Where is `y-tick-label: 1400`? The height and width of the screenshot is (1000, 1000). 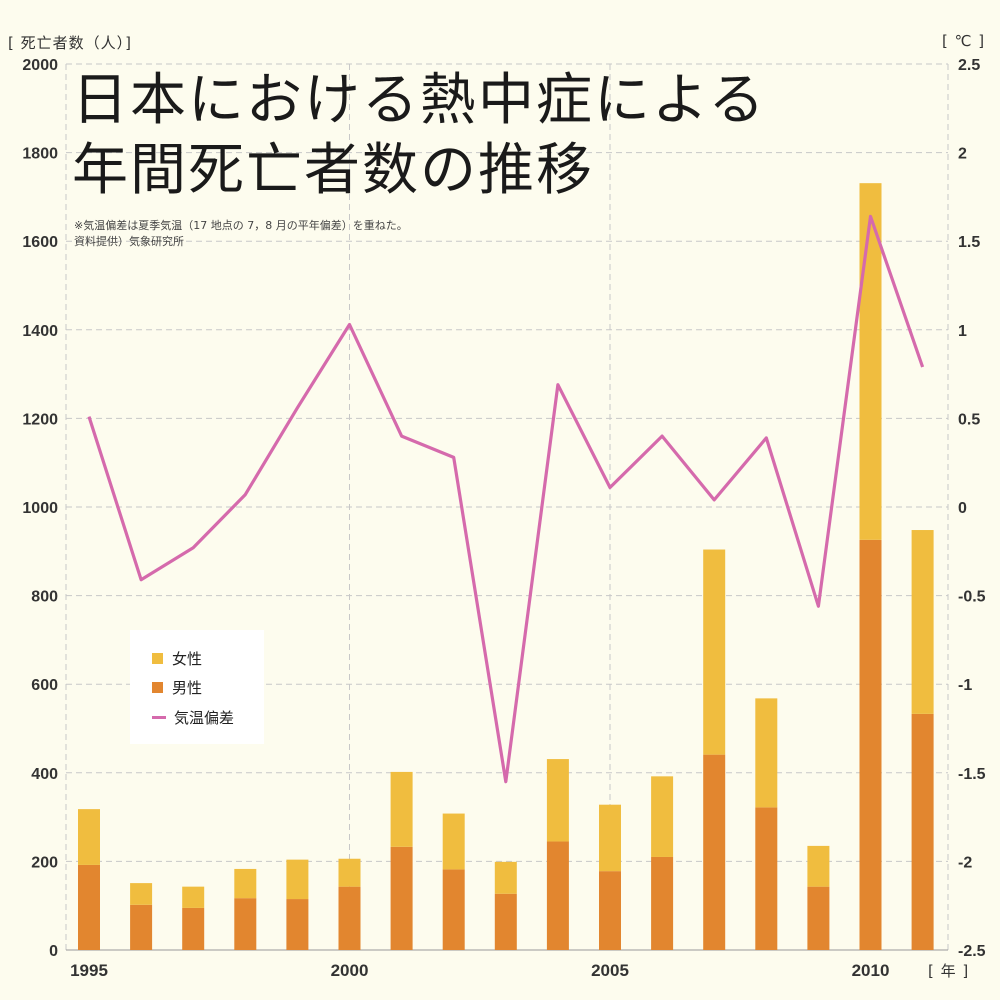
y-tick-label: 1400 is located at coordinates (40, 331).